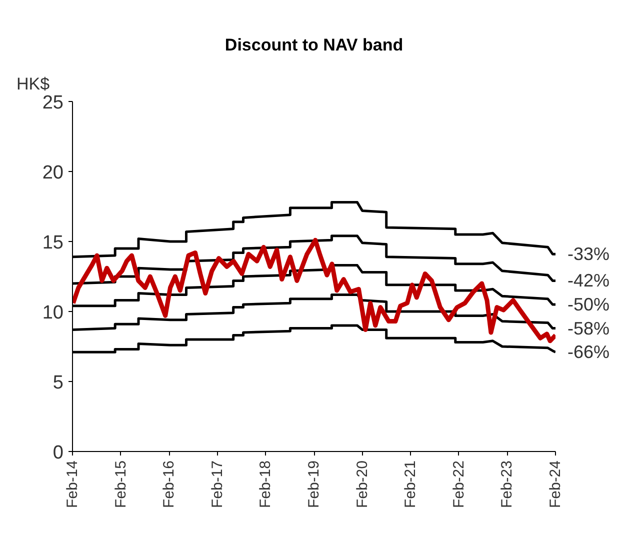 Image resolution: width=623 pixels, height=536 pixels. Describe the element at coordinates (411, 484) in the screenshot. I see `x-tick-label: Feb-21` at that location.